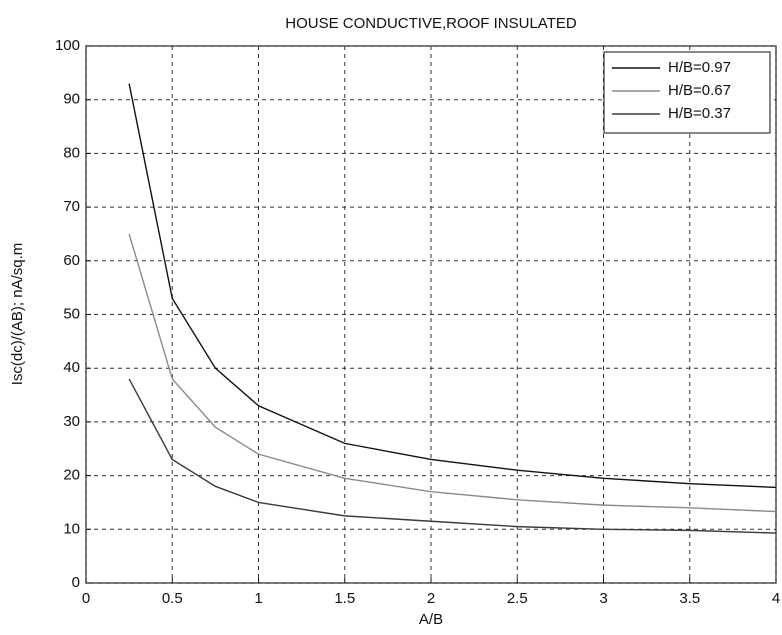 The image size is (782, 635). I want to click on x-tick-label: 4, so click(776, 598).